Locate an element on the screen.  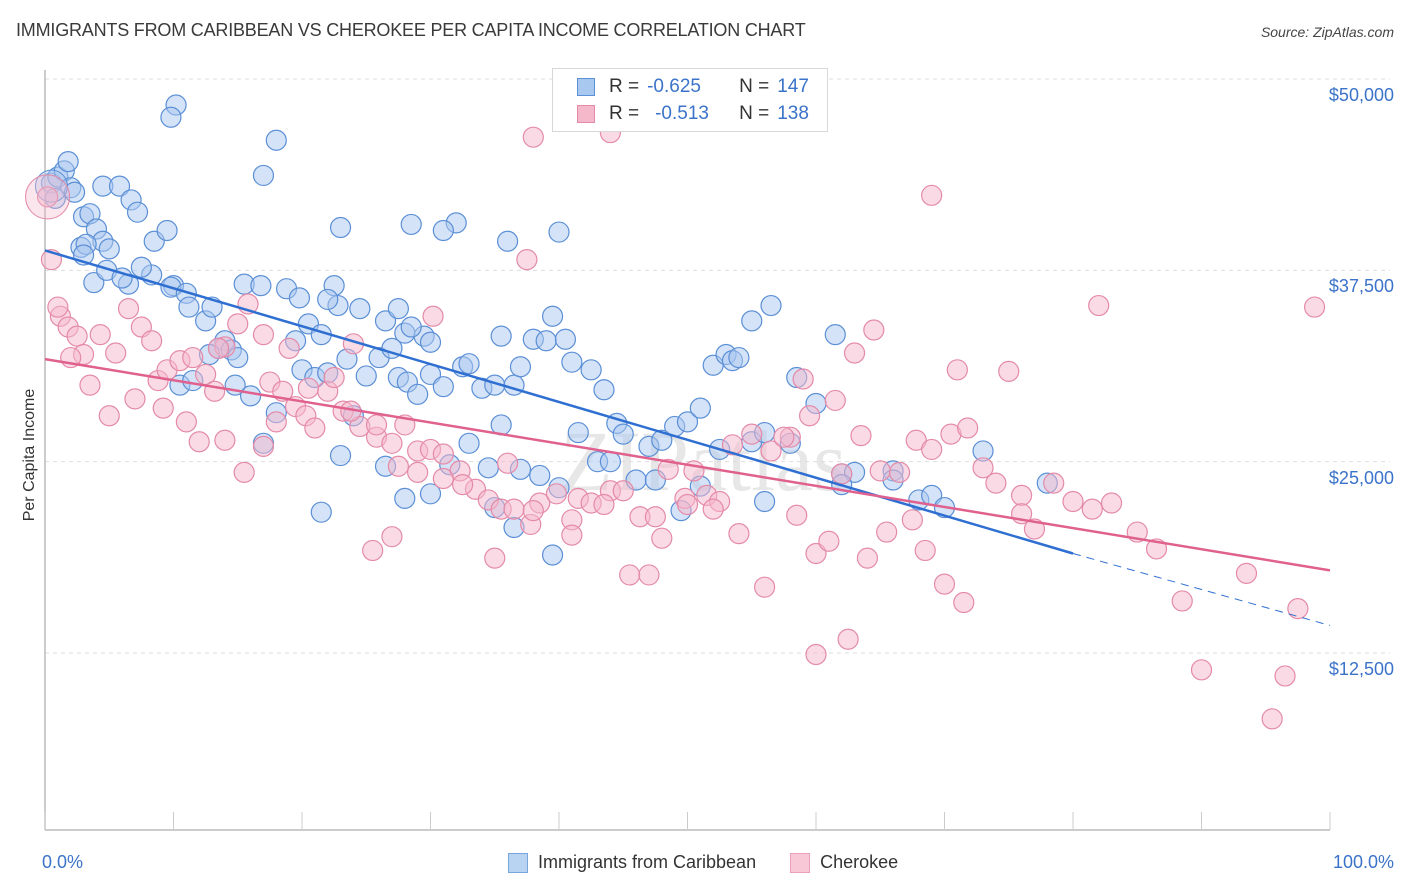
legend-item-caribbean: Immigrants from Caribbean is located at coordinates (632, 862).